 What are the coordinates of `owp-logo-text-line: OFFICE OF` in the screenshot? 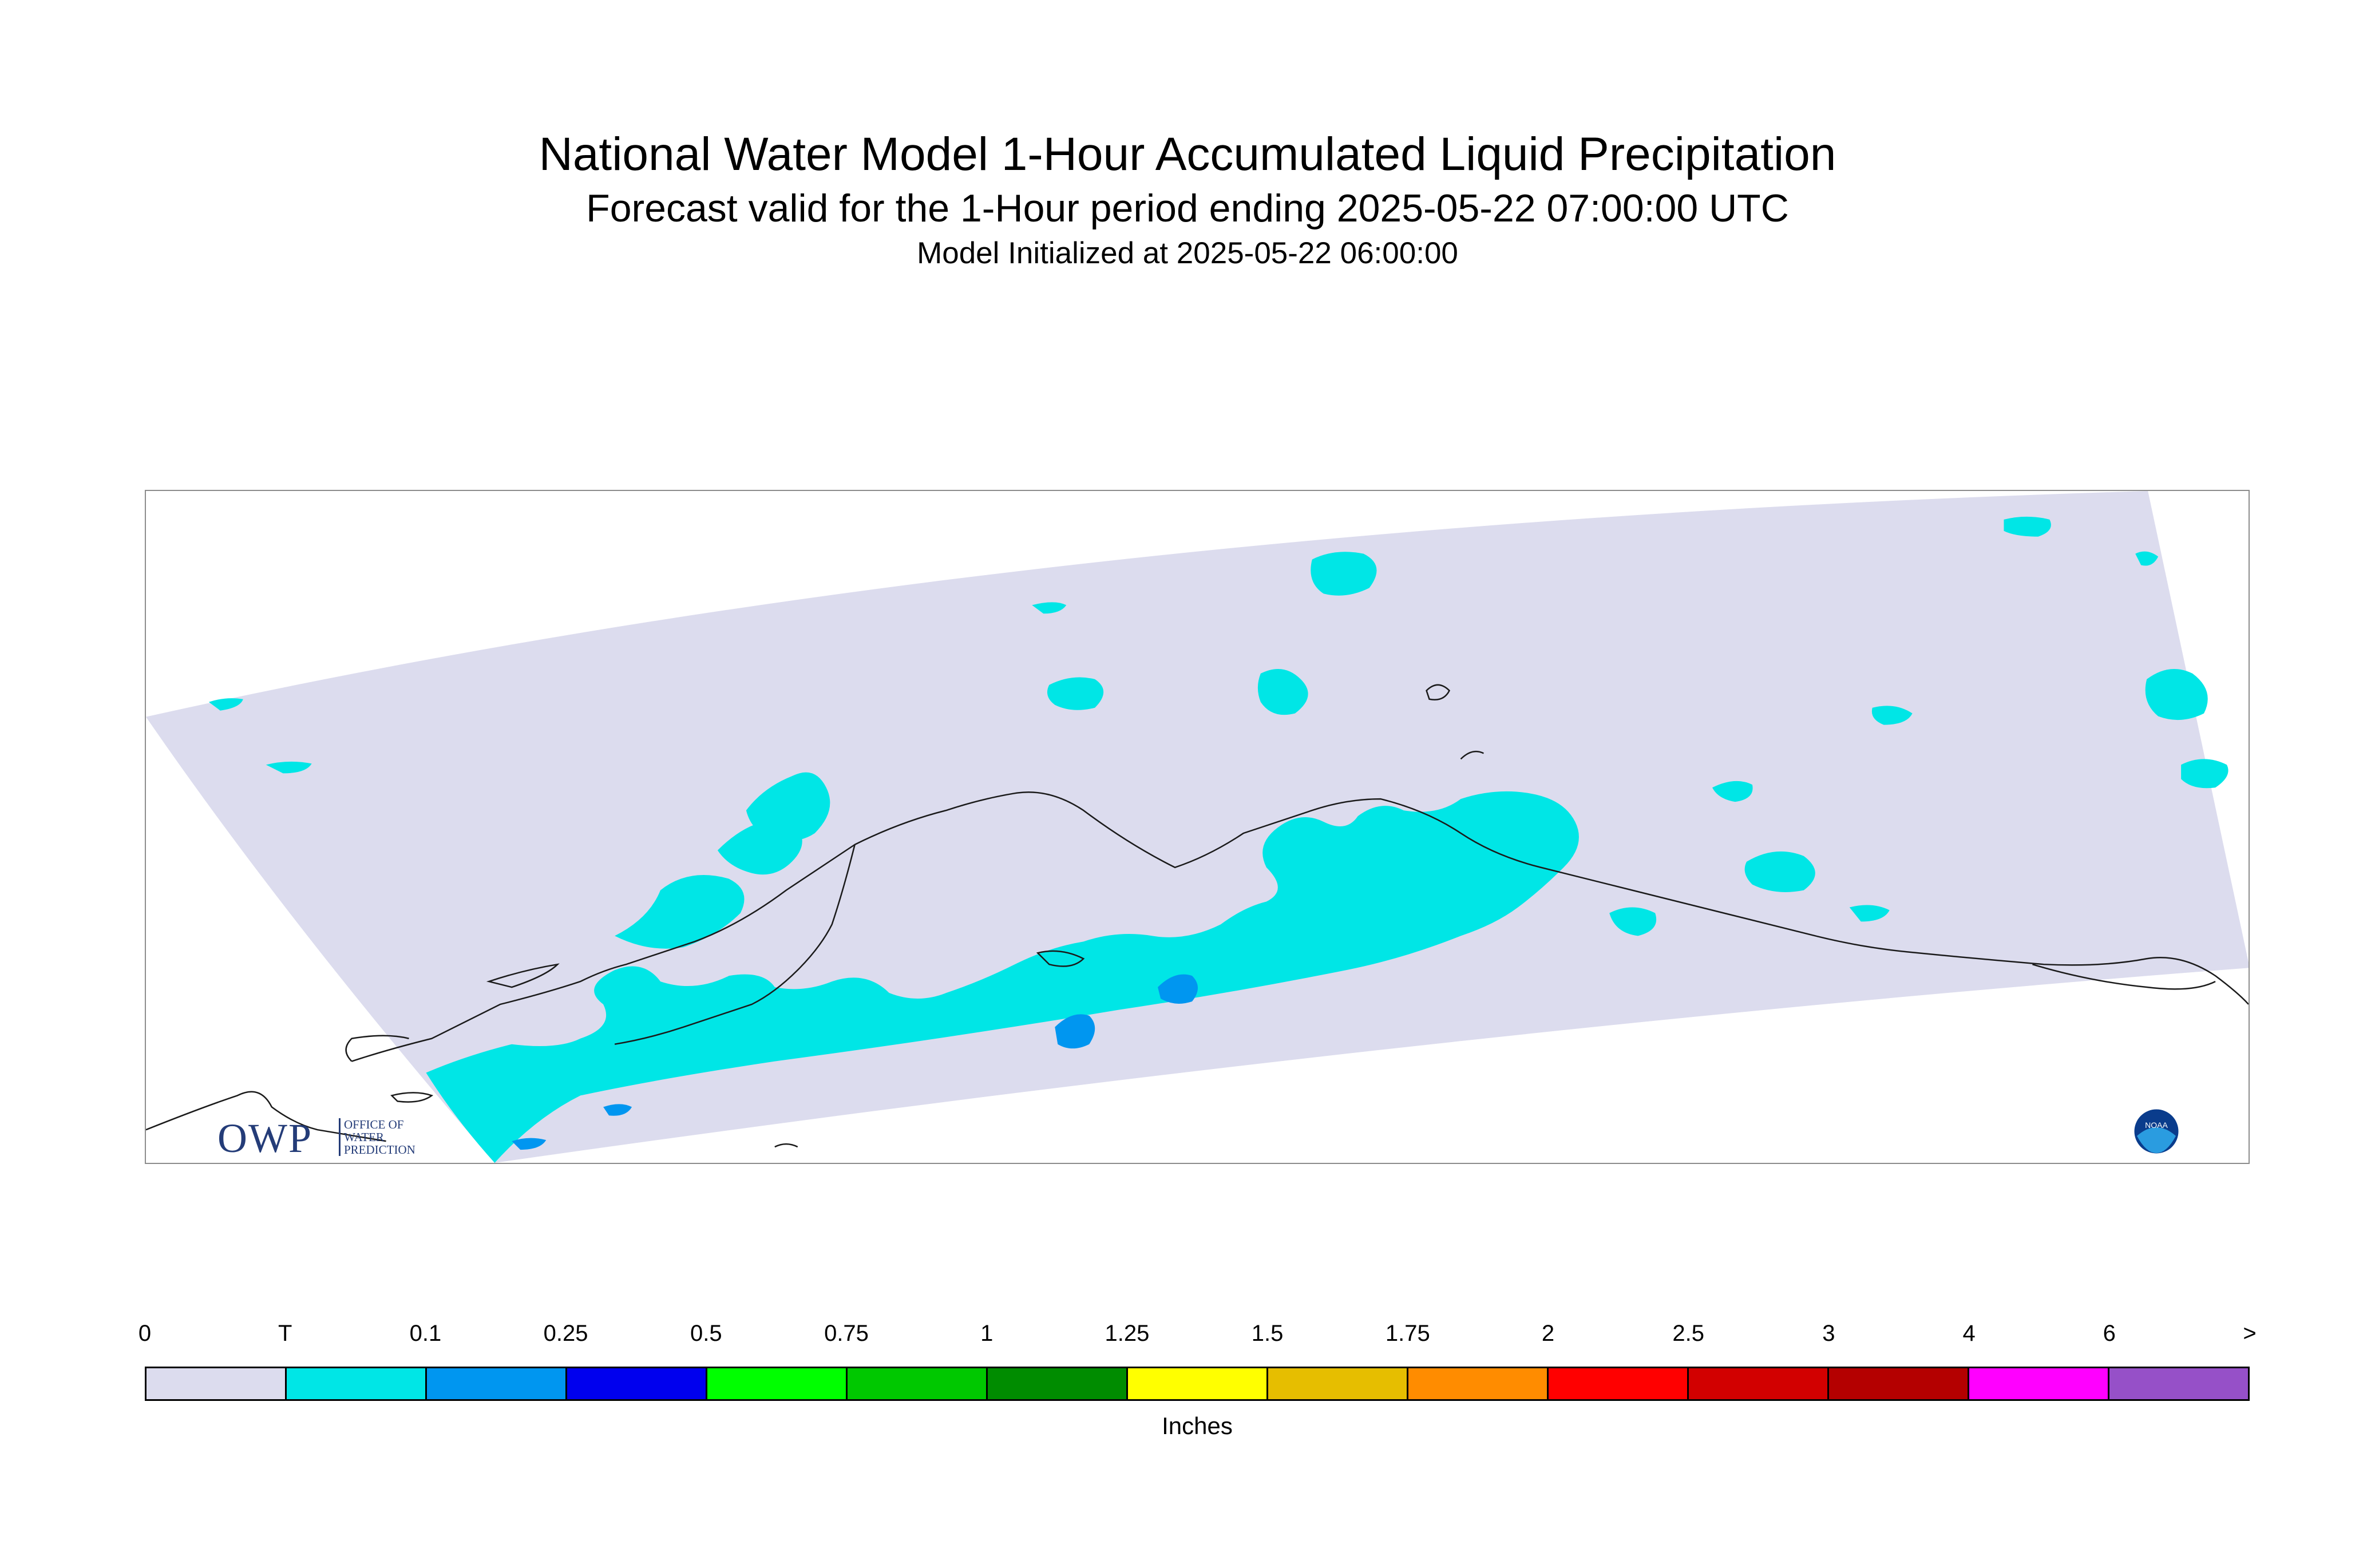 It's located at (374, 1124).